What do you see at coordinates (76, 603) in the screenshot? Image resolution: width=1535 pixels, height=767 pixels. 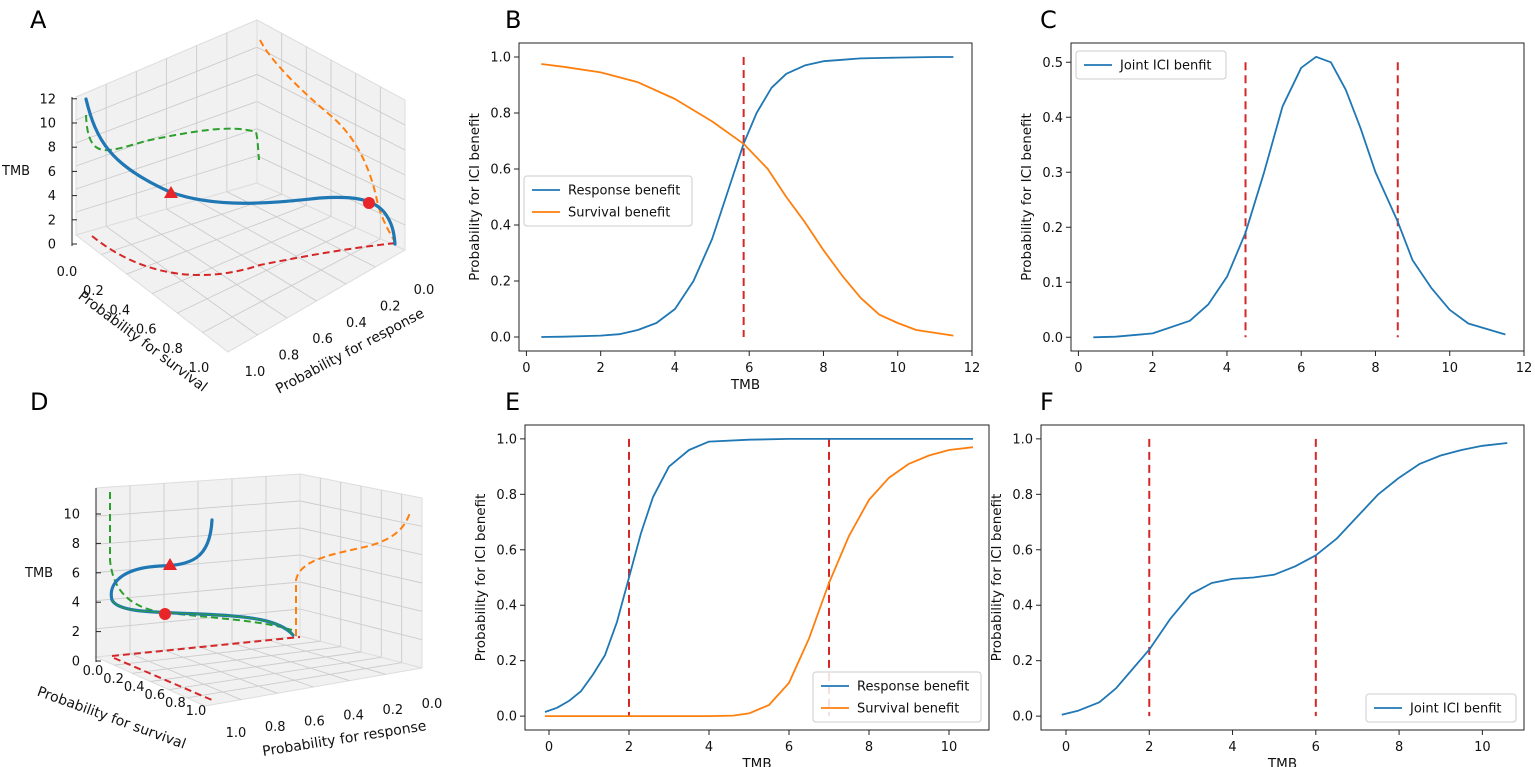 I see `z-tick-label: 4` at bounding box center [76, 603].